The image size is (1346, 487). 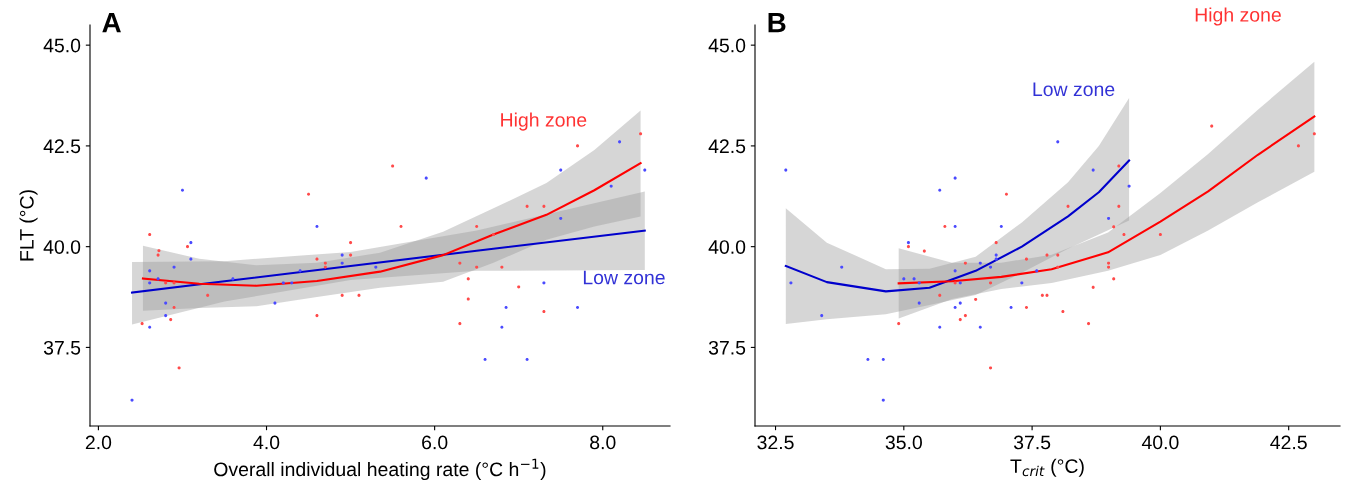 I want to click on x-tick-label: 2.0, so click(x=98, y=442).